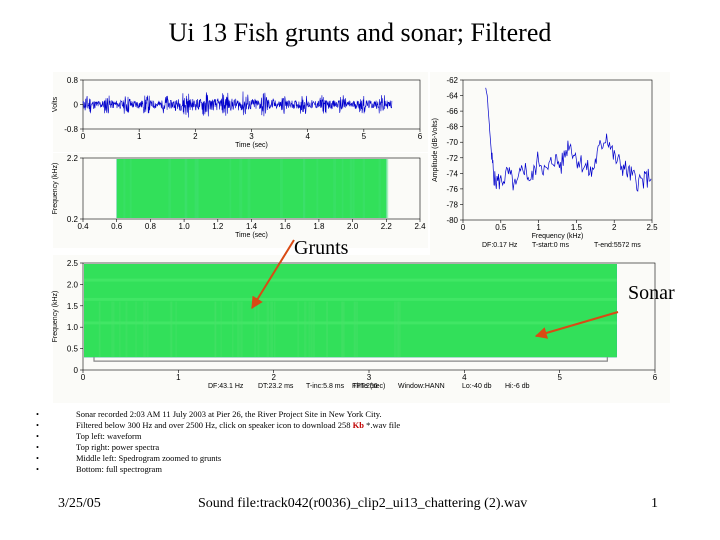  I want to click on download-size: Kb, so click(358, 425).